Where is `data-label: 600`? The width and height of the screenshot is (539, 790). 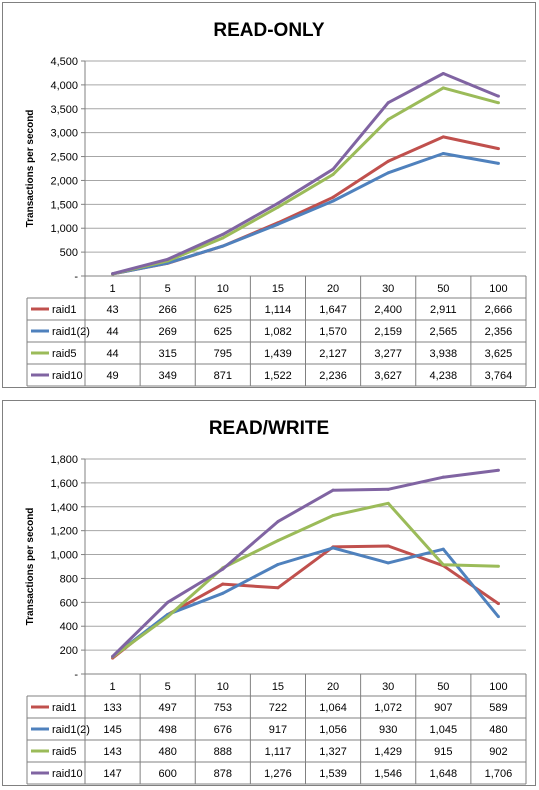
data-label: 600 is located at coordinates (168, 774).